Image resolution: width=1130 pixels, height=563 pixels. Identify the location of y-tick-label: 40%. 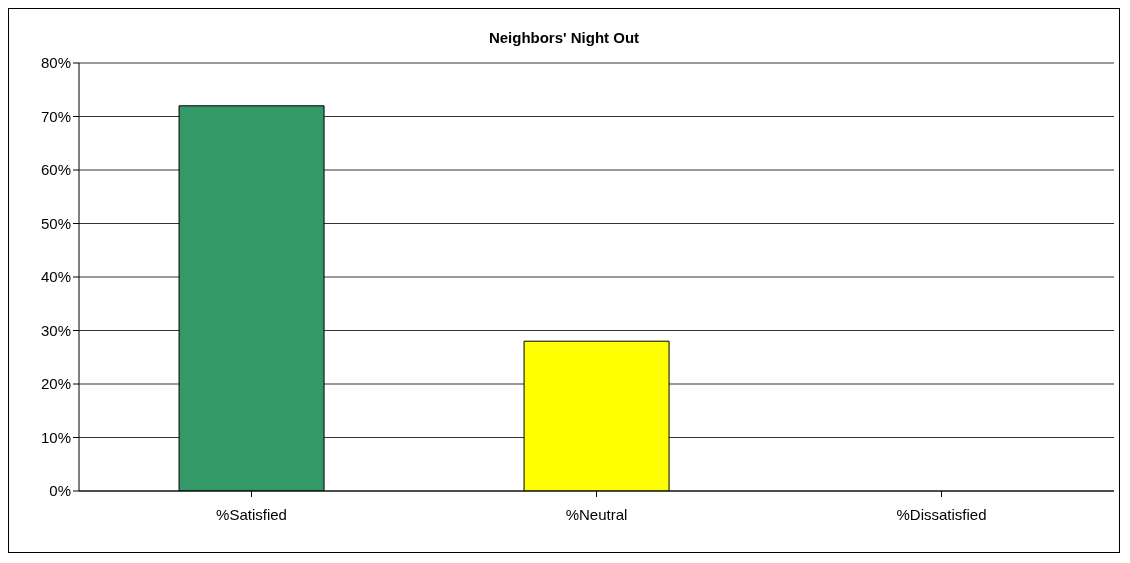
(55, 277).